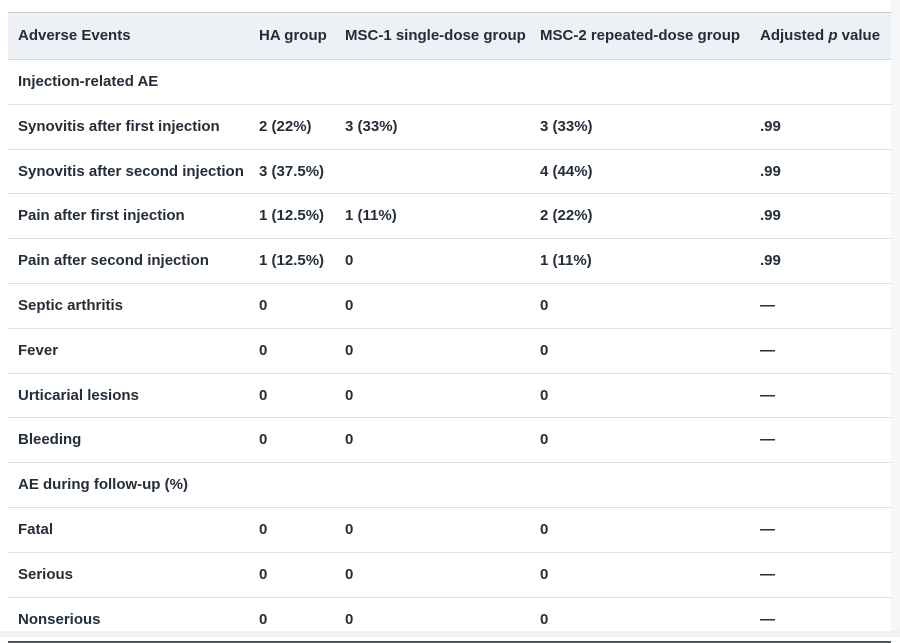 Image resolution: width=900 pixels, height=643 pixels. I want to click on column-header-msc2-group: MSC-2 repeated-dose group, so click(650, 36).